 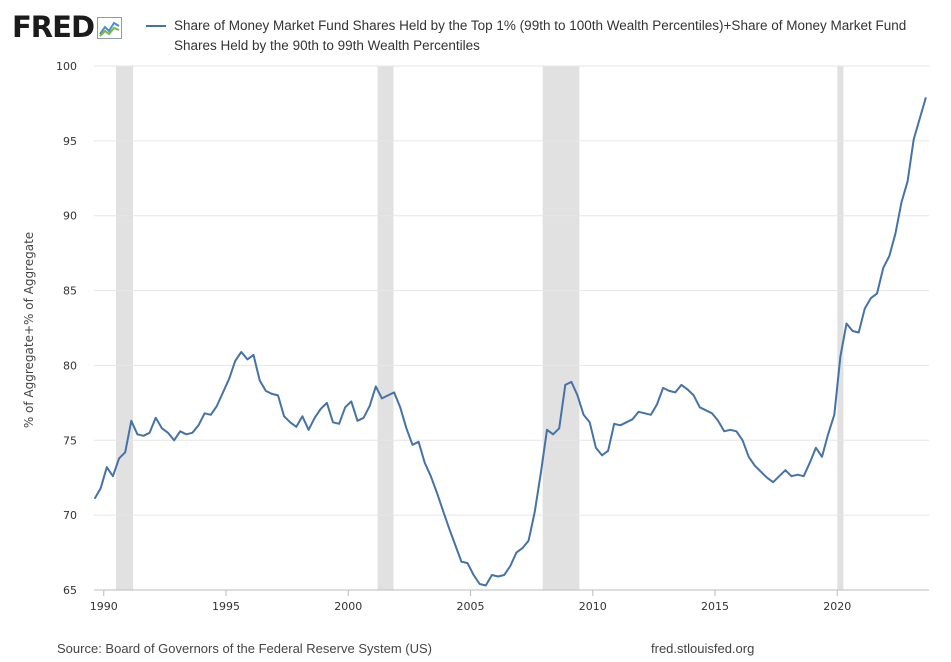 I want to click on x-tick-label-1990: 1990, so click(x=104, y=606).